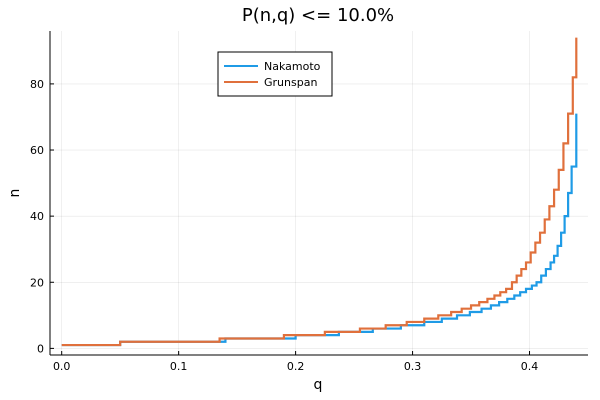  What do you see at coordinates (318, 15) in the screenshot?
I see `chart-title: P(n,q) <= 10.0%` at bounding box center [318, 15].